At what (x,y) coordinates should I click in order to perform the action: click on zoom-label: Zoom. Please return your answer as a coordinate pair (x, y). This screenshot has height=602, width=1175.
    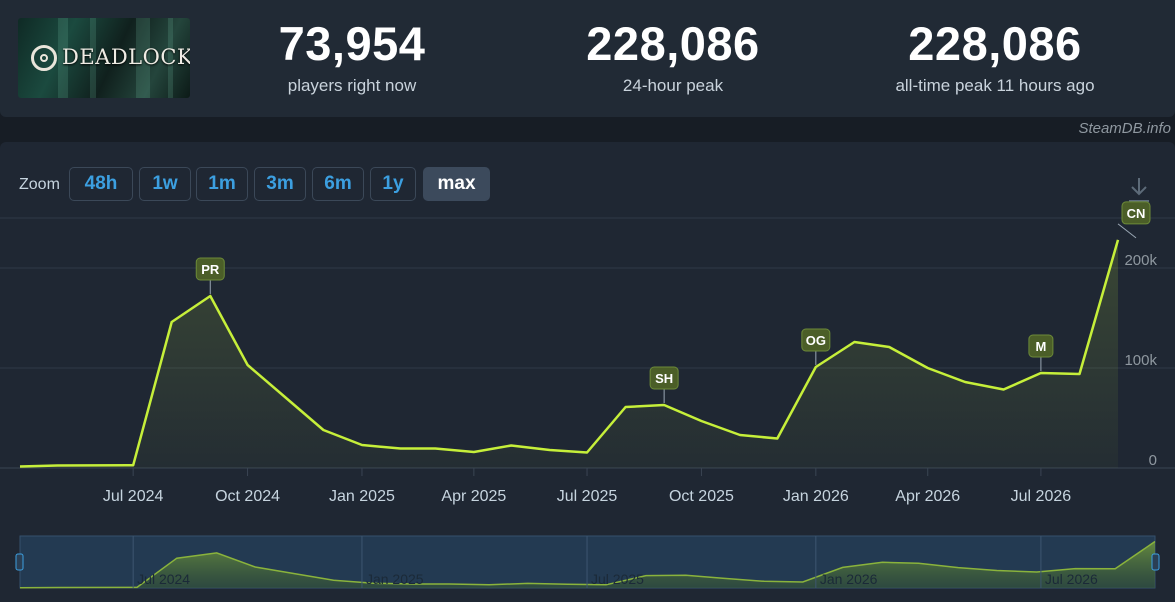
    Looking at the image, I should click on (39, 184).